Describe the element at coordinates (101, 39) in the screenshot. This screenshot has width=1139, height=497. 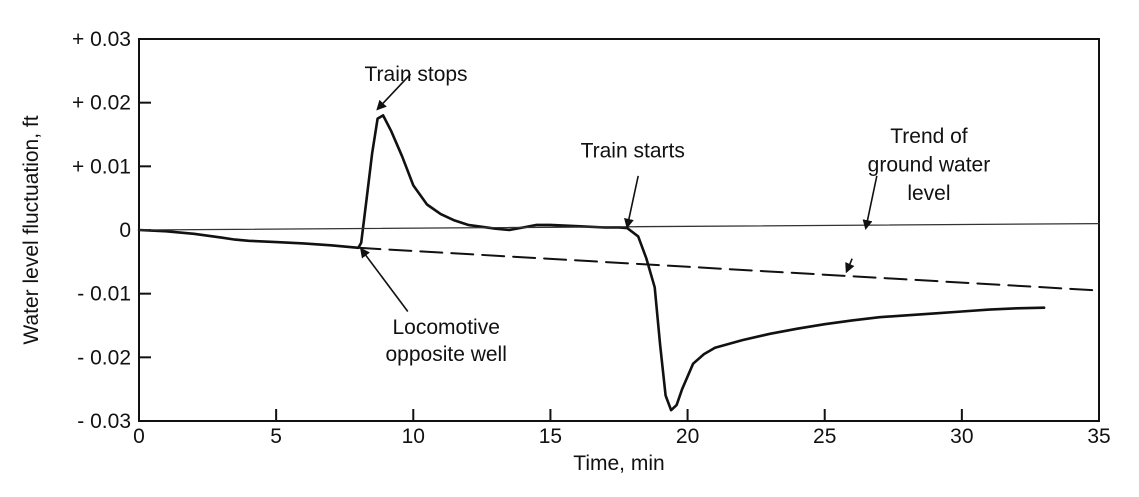
I see `y-tick-label: + 0.03` at that location.